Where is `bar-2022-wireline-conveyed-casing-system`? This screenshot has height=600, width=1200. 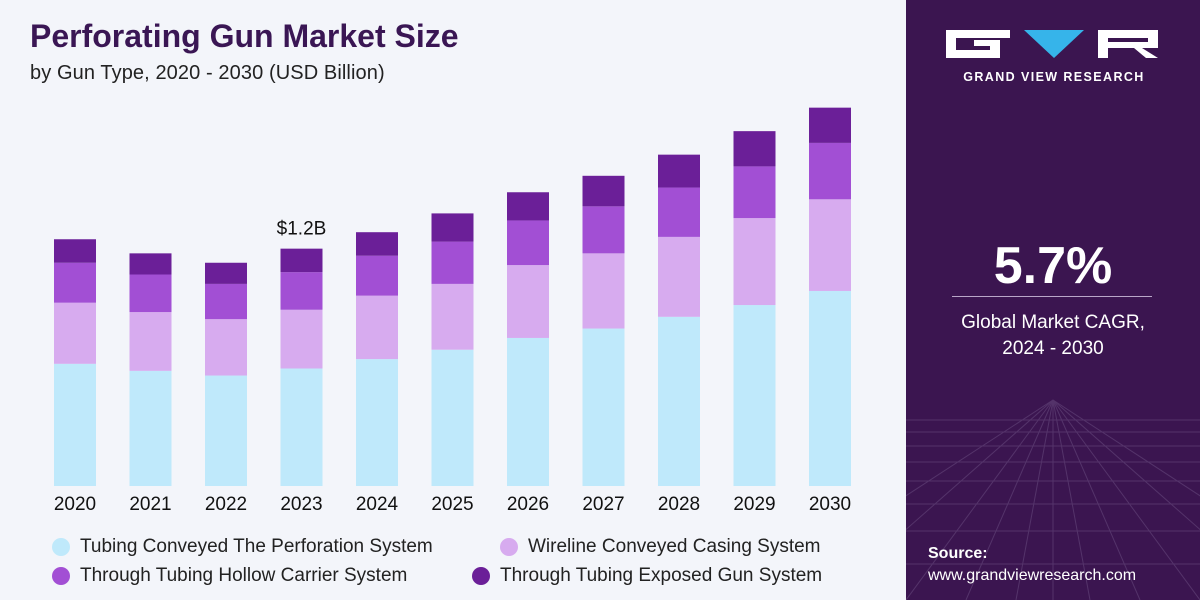 bar-2022-wireline-conveyed-casing-system is located at coordinates (226, 347).